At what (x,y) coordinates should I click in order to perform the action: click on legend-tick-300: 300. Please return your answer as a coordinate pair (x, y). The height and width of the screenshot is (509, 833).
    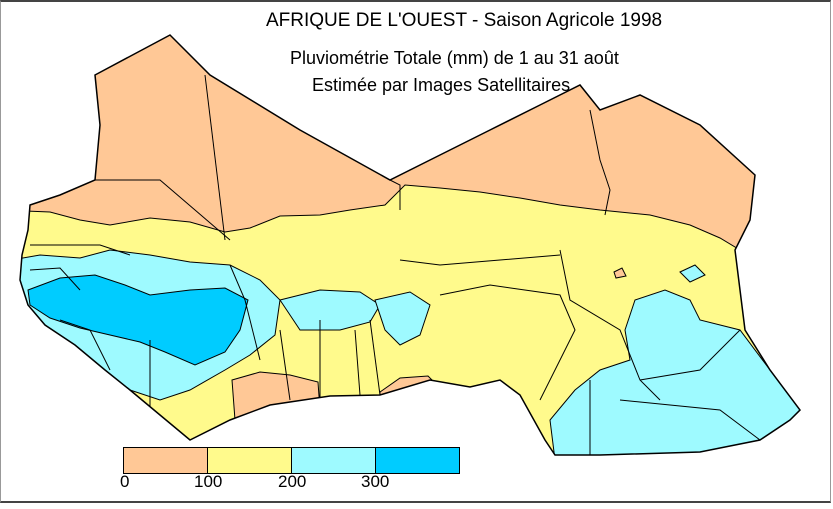
    Looking at the image, I should click on (375, 481).